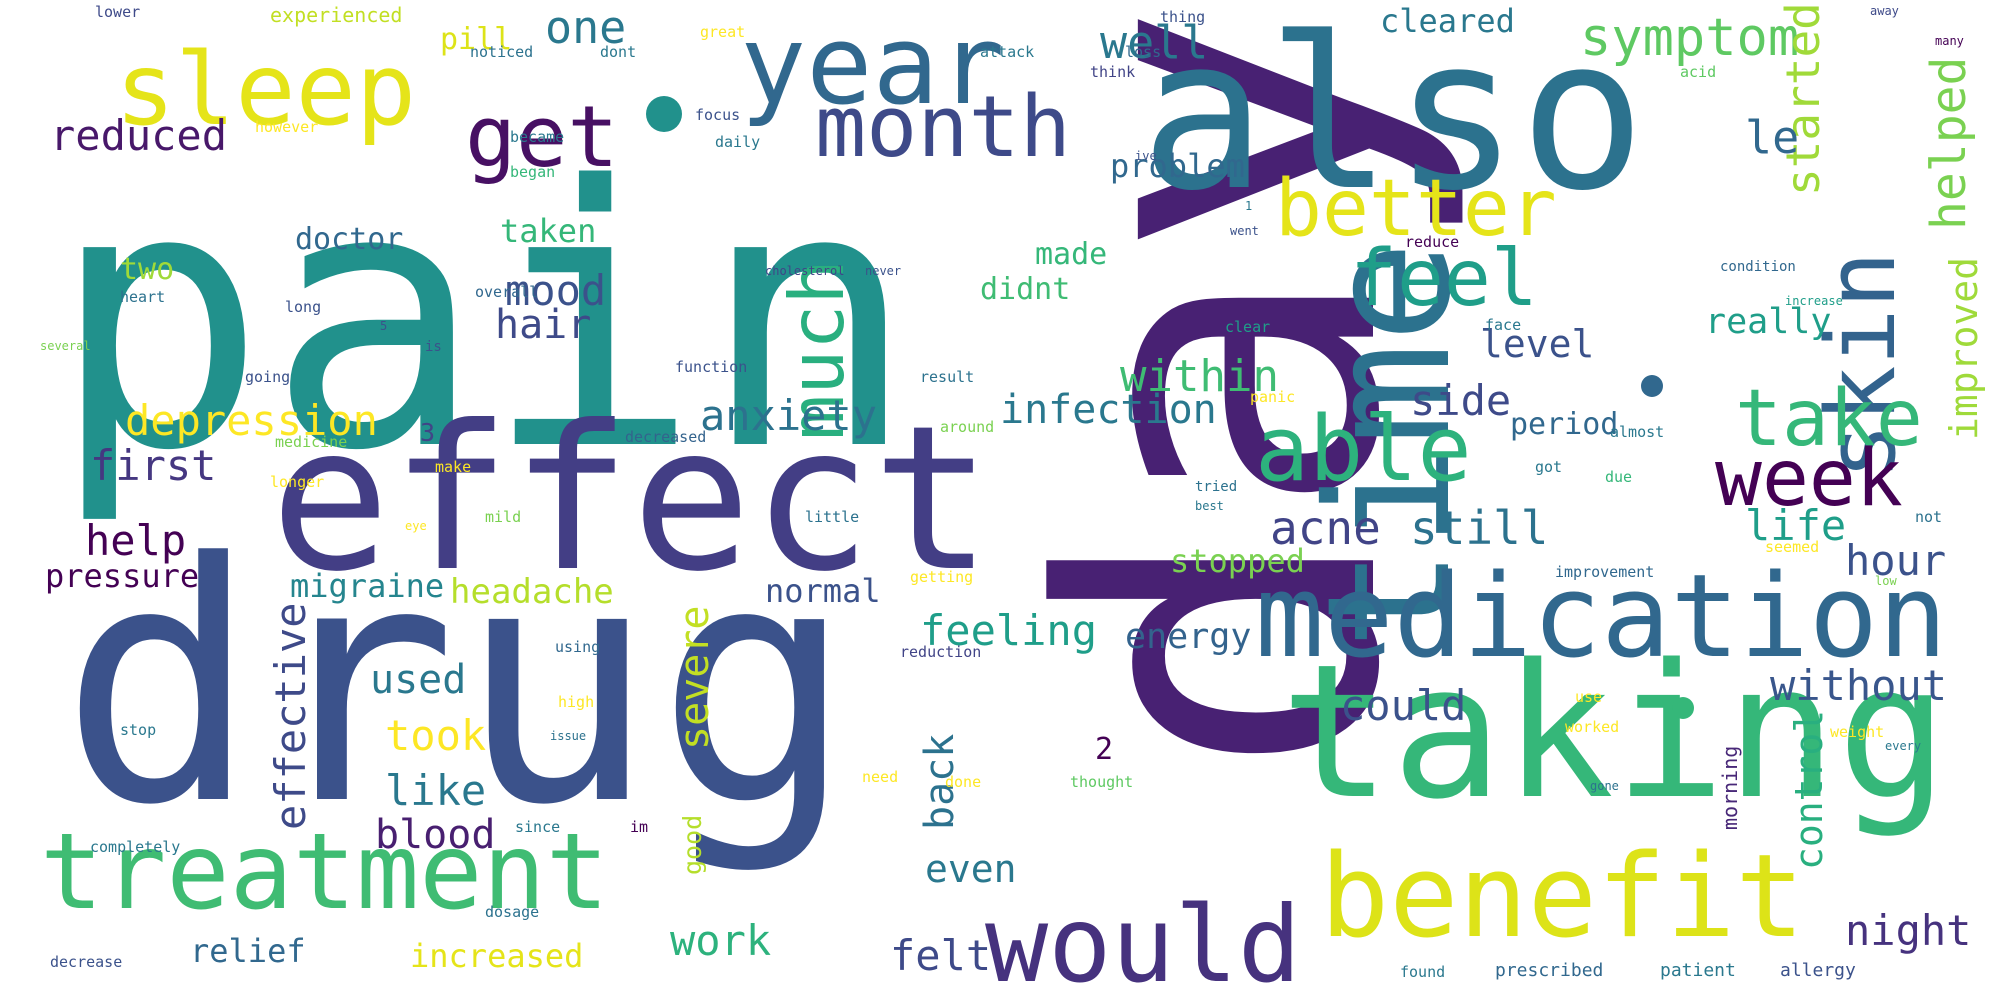 The image size is (2000, 1000). What do you see at coordinates (872, 65) in the screenshot?
I see `word-year: year` at bounding box center [872, 65].